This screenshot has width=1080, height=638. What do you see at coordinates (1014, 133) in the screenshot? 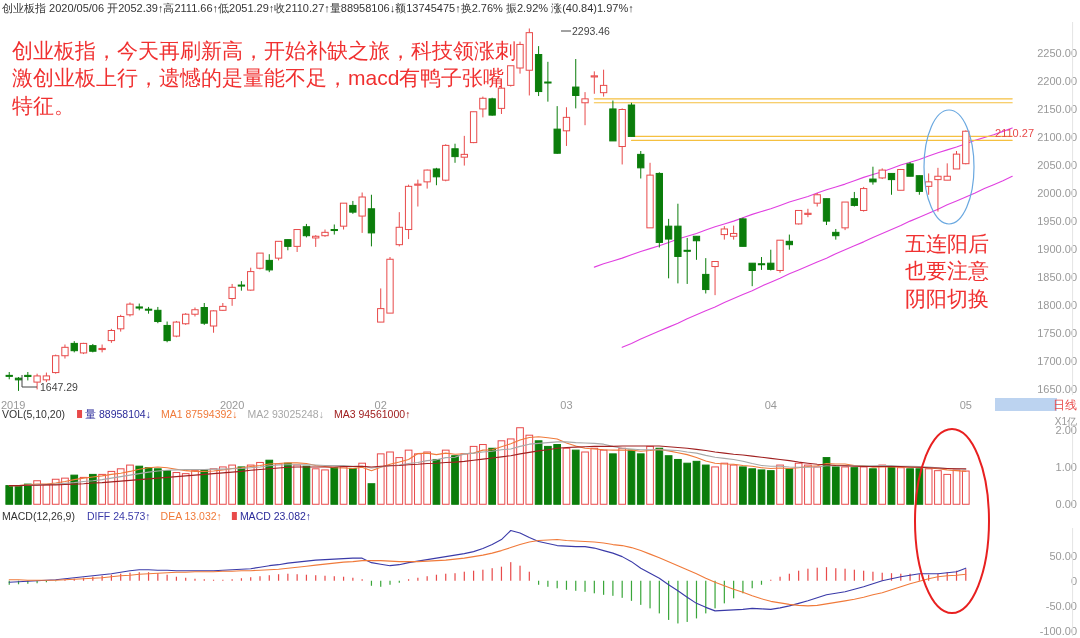
I see `annotation: 2110.27` at bounding box center [1014, 133].